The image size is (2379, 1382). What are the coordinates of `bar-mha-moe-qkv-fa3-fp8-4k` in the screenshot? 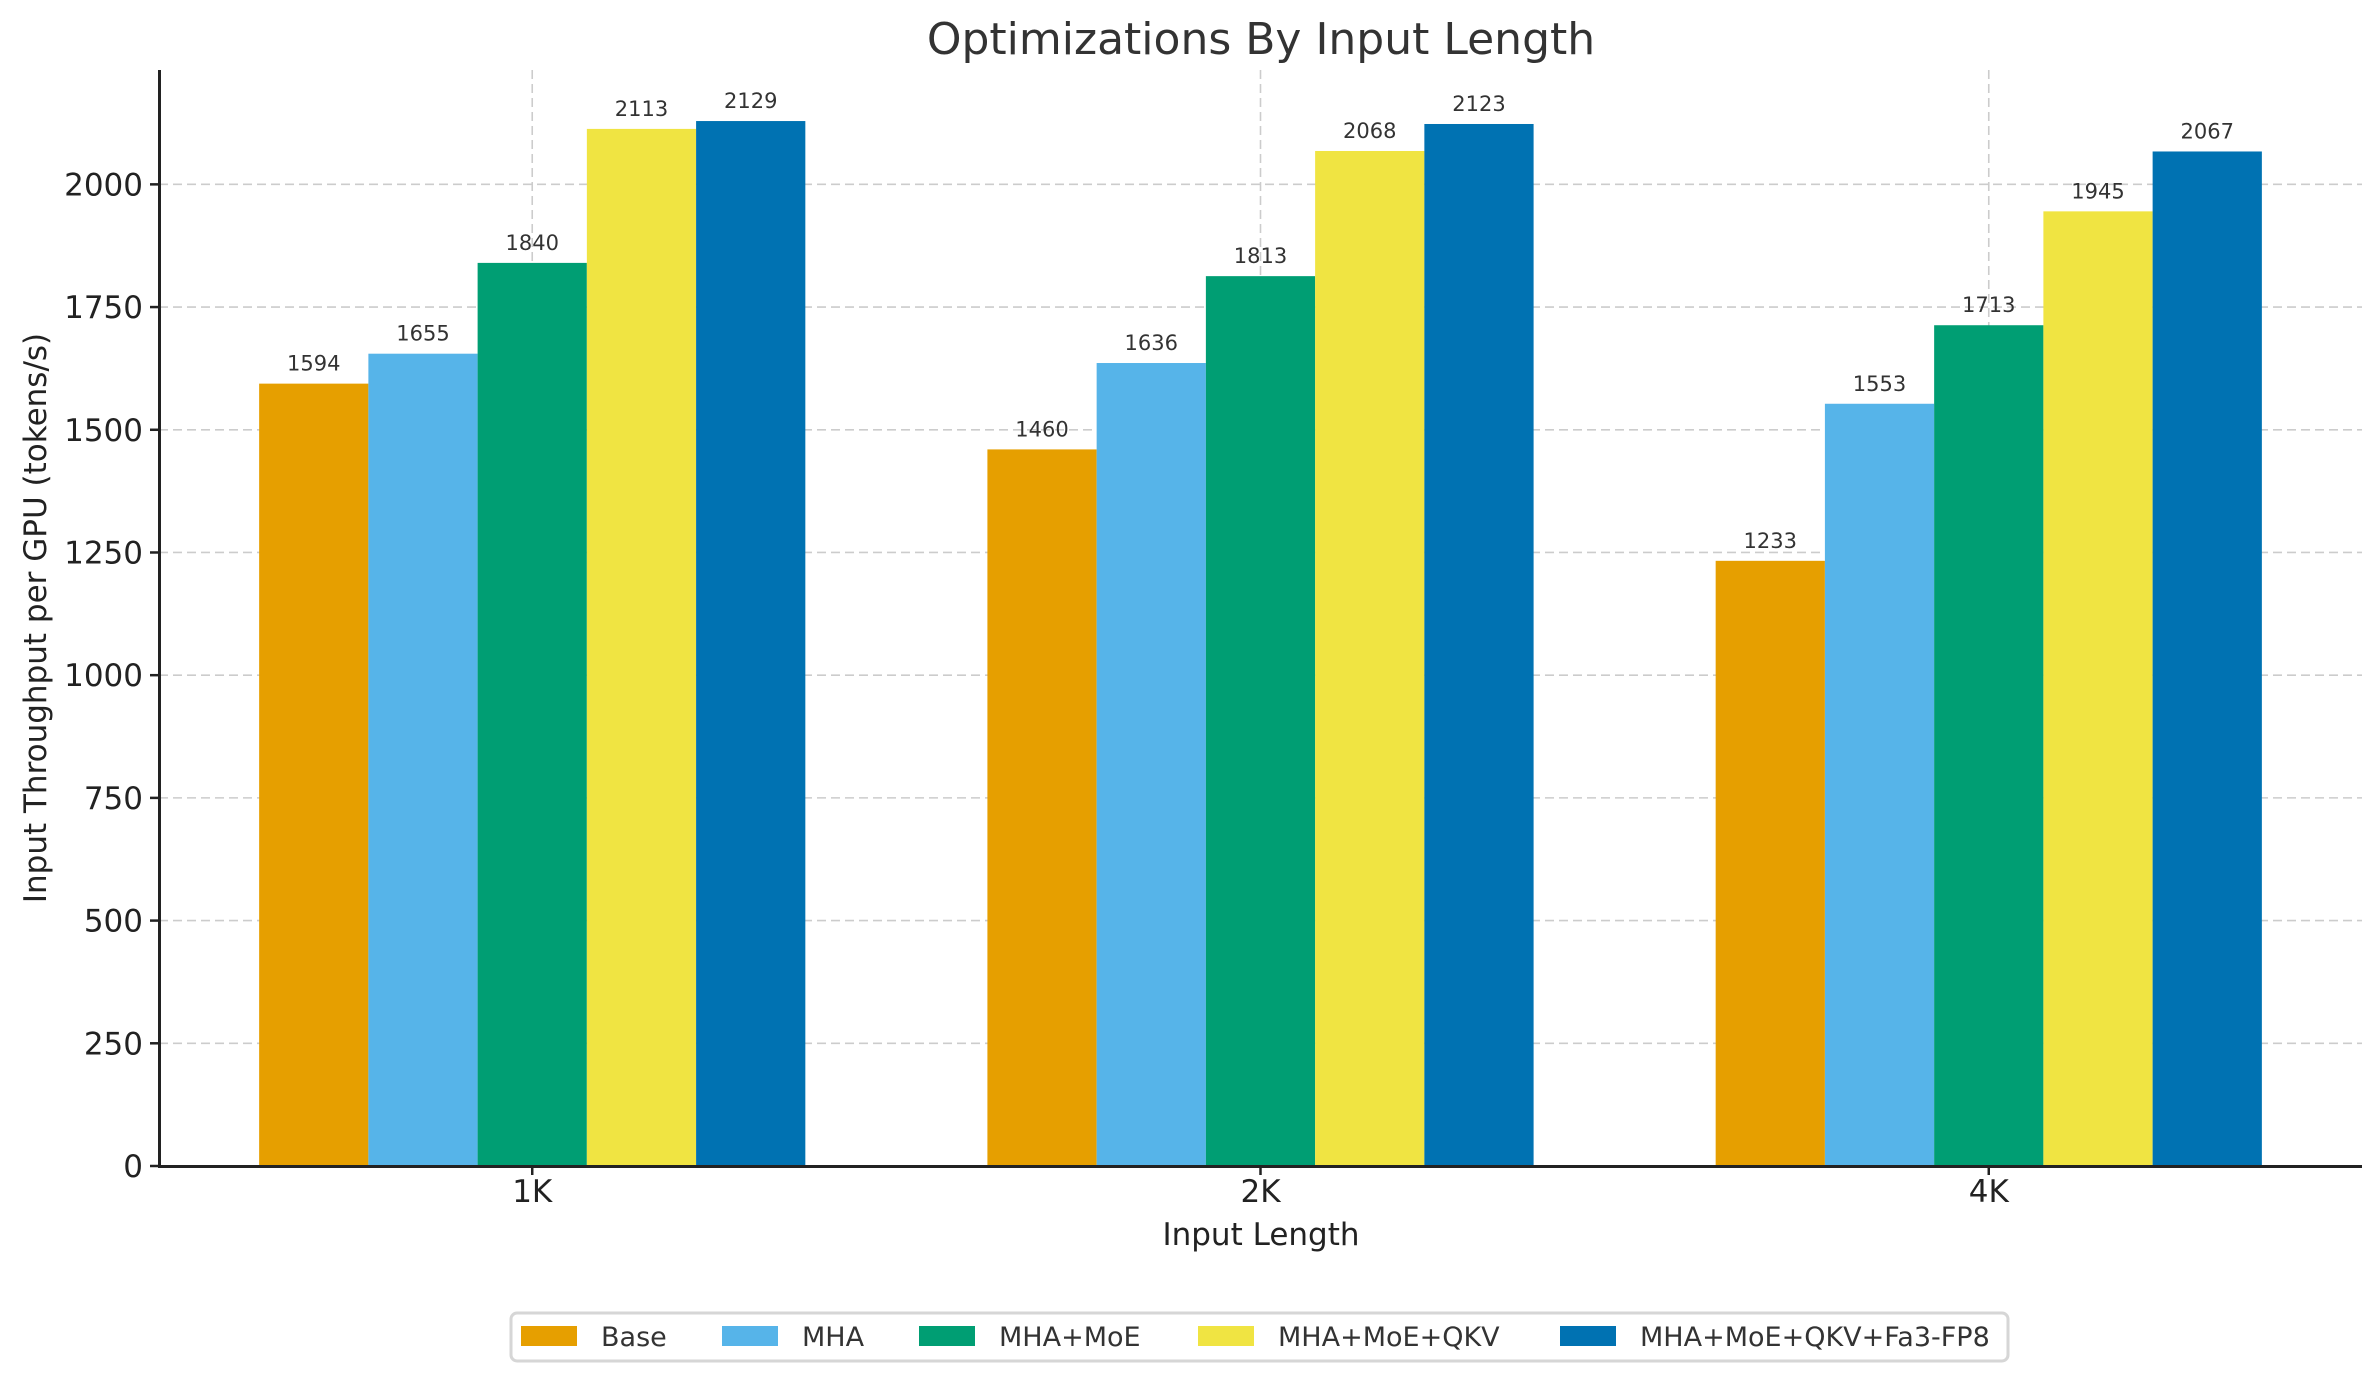 It's located at (2207, 658).